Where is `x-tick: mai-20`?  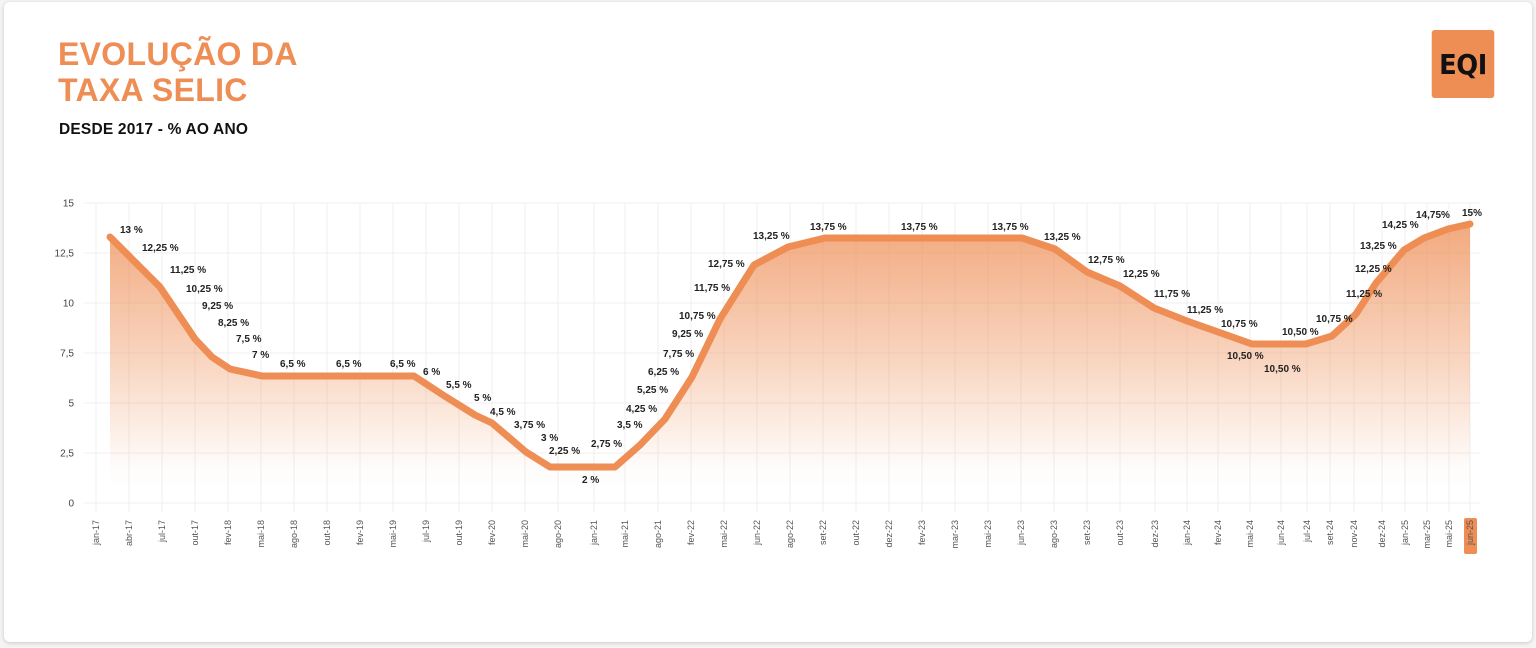
x-tick: mai-20 is located at coordinates (525, 534).